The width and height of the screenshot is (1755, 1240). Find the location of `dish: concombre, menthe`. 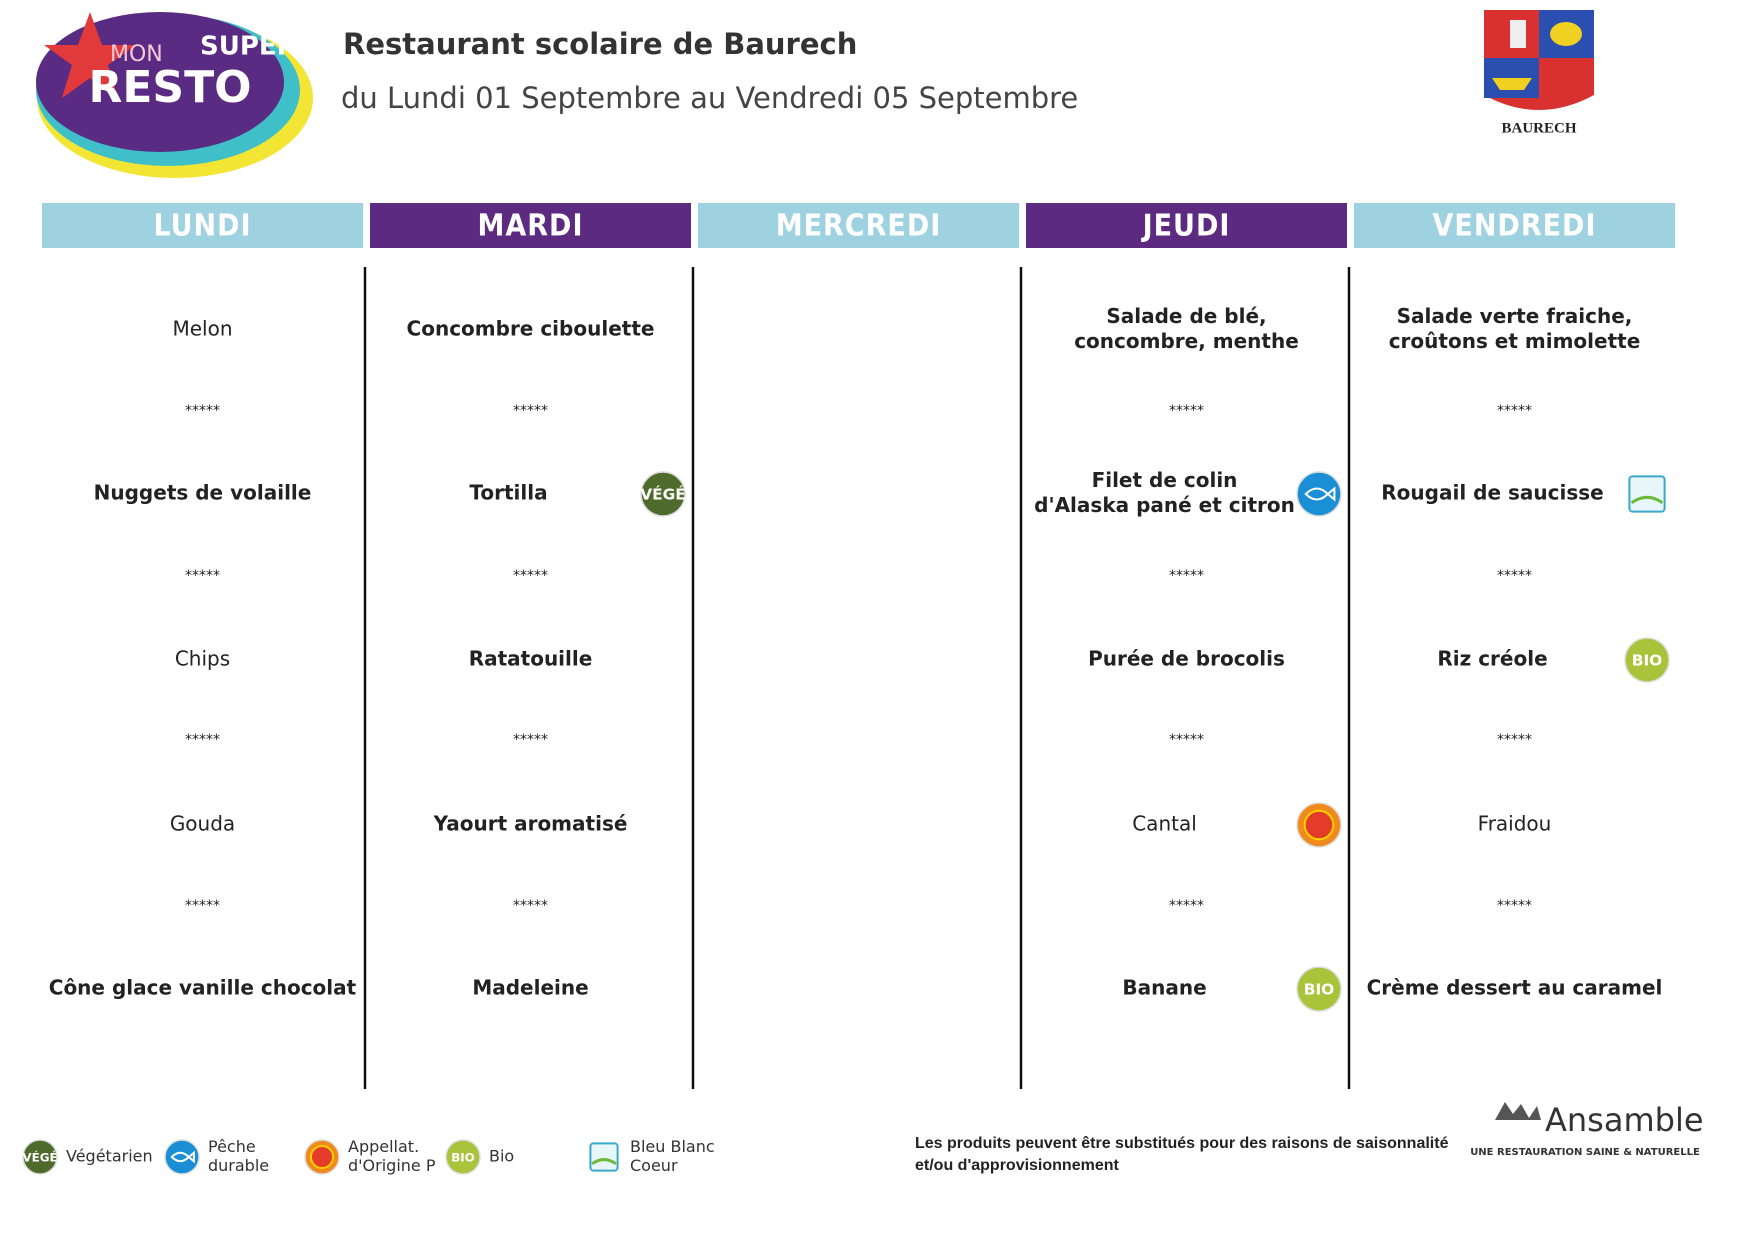

dish: concombre, menthe is located at coordinates (1186, 341).